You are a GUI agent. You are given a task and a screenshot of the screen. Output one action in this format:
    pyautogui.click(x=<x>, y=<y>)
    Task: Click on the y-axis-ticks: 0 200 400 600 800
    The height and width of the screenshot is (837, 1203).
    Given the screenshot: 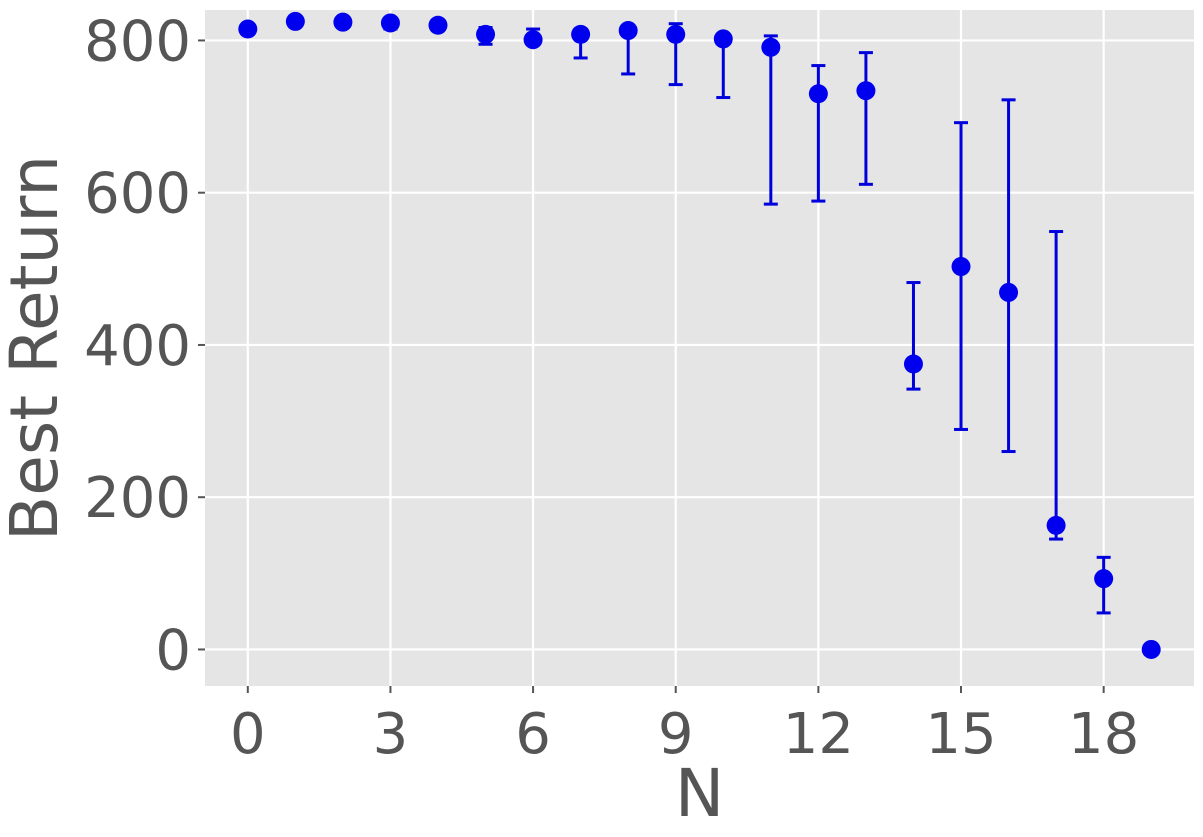 What is the action you would take?
    pyautogui.click(x=144, y=346)
    